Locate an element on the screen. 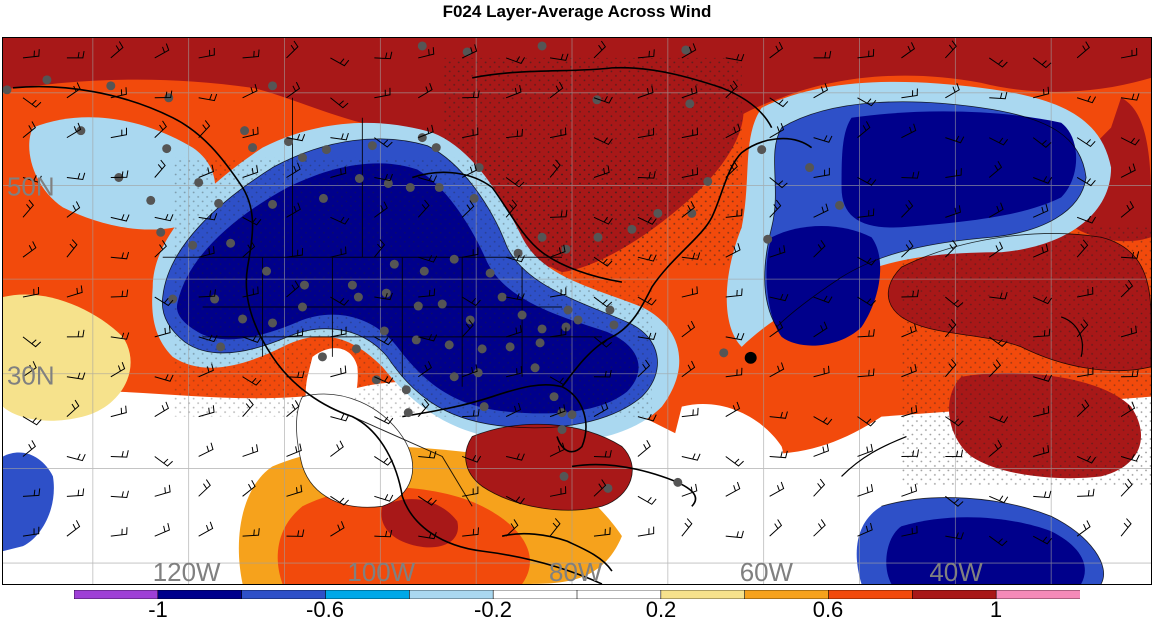 Image resolution: width=1154 pixels, height=622 pixels. colorbar-labels: -1 -0.6 -0.2 0.2 0.6 1 is located at coordinates (577, 610).